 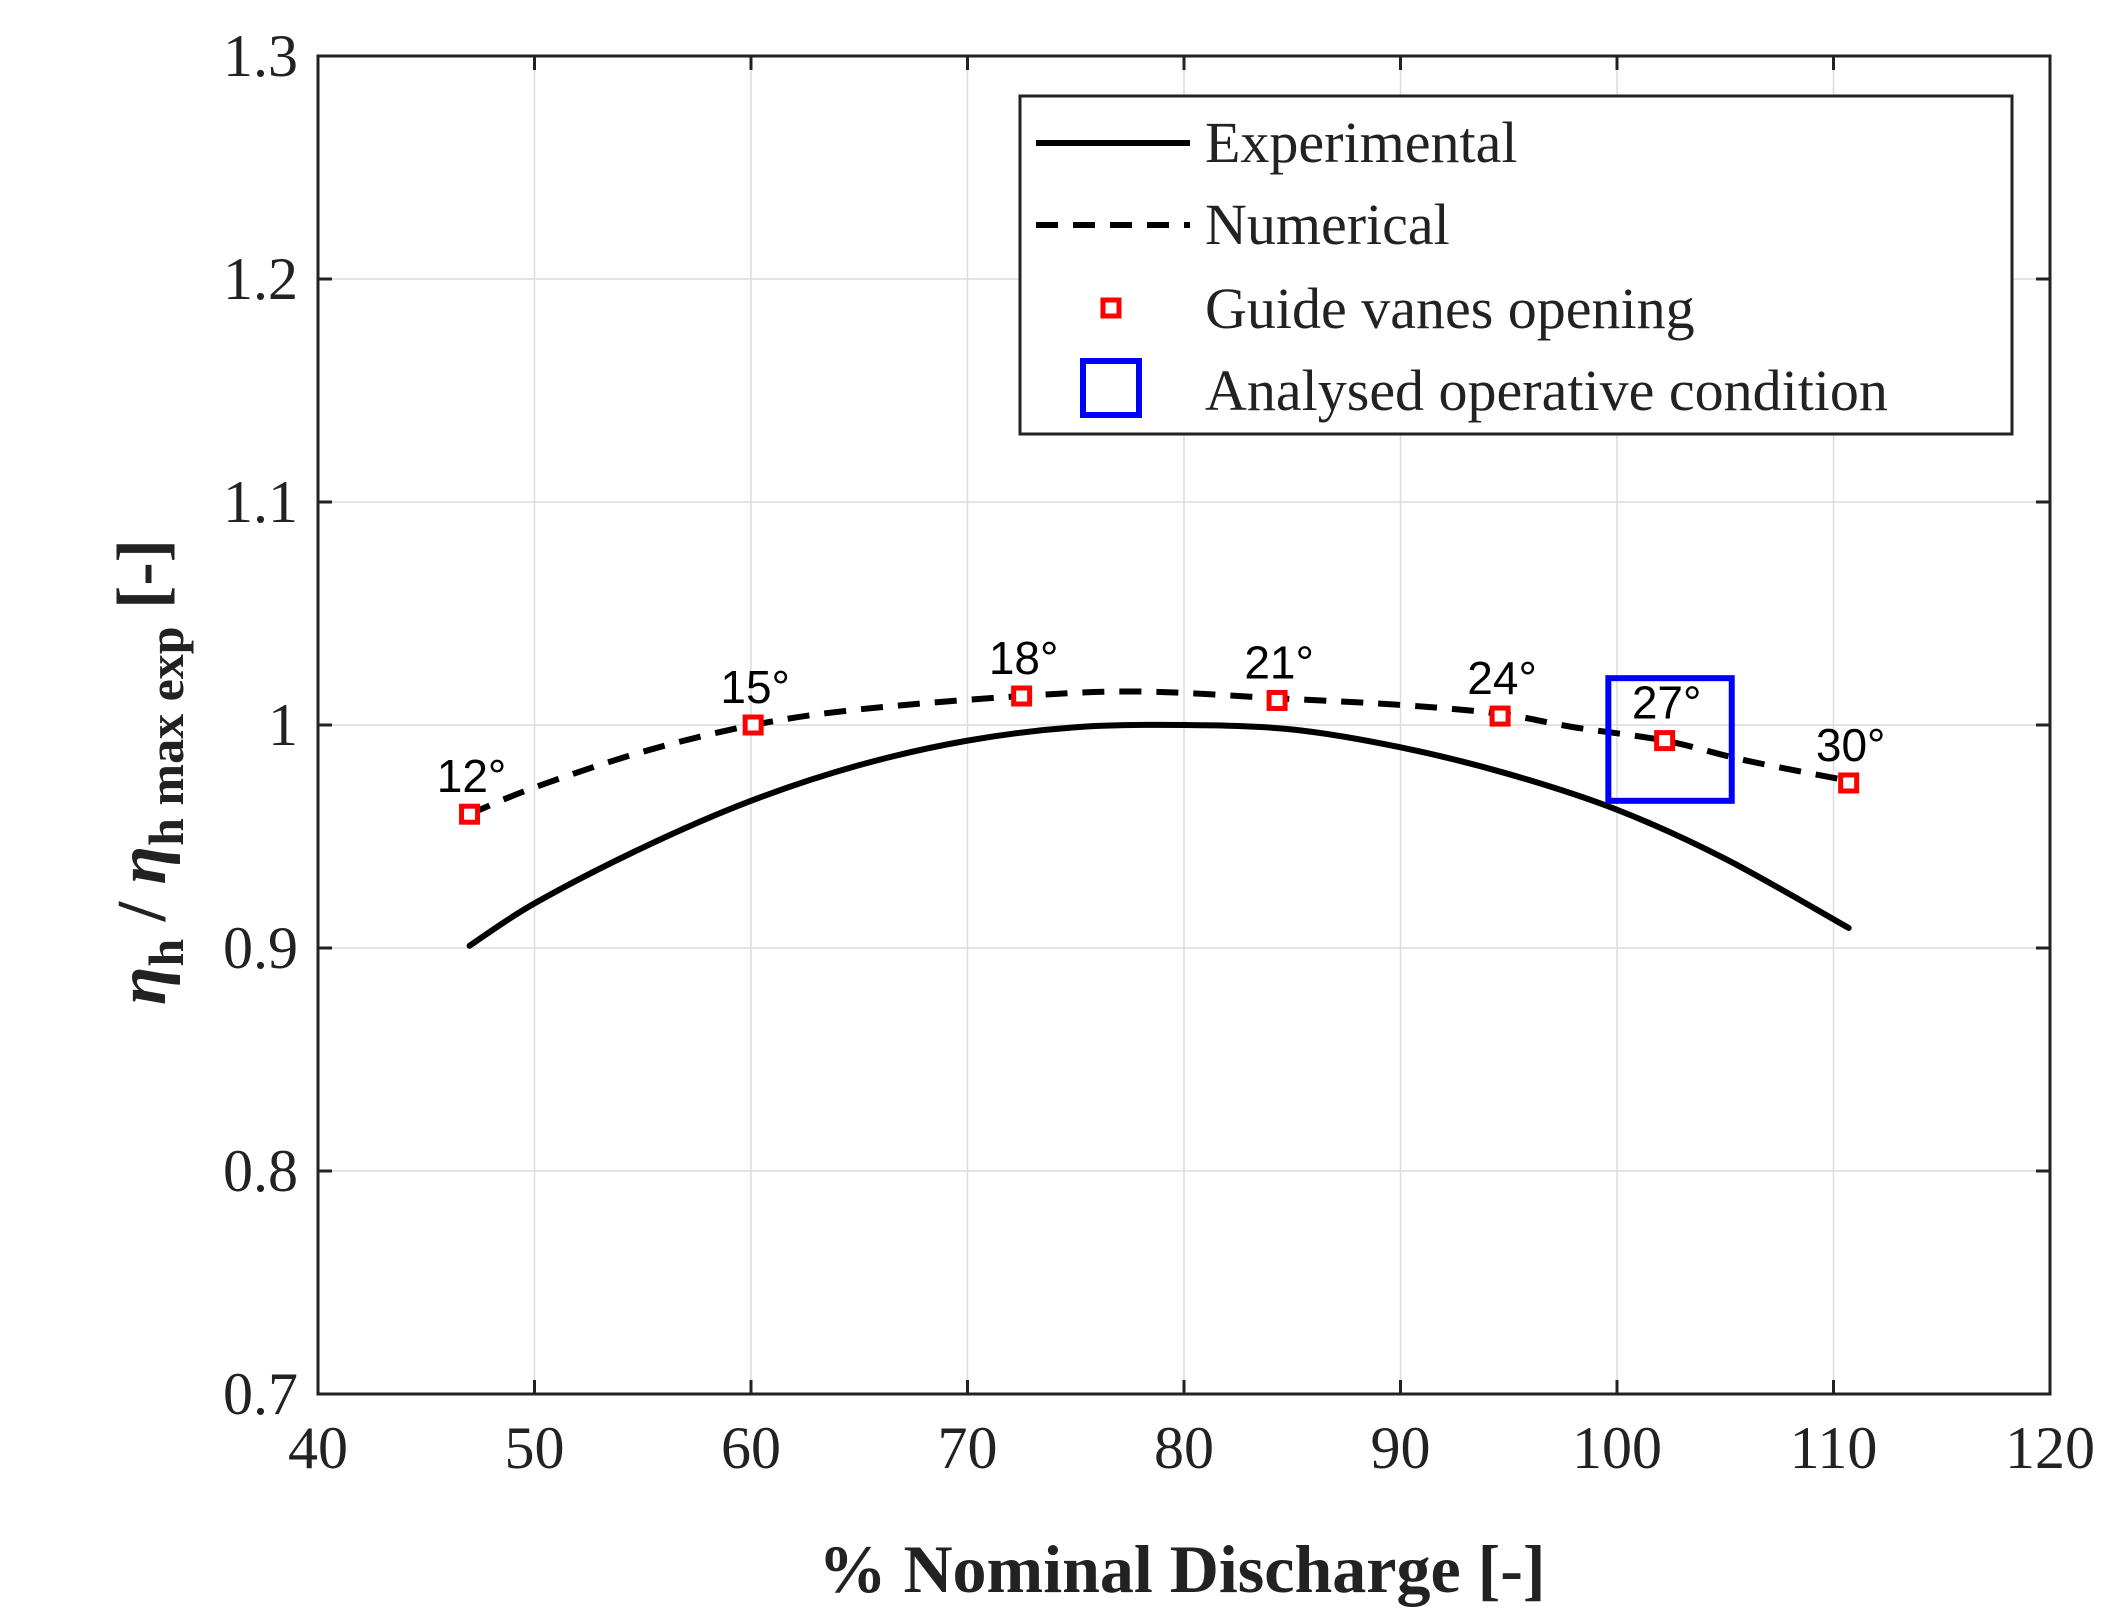 I want to click on legend-analysed-box, so click(x=1111, y=388).